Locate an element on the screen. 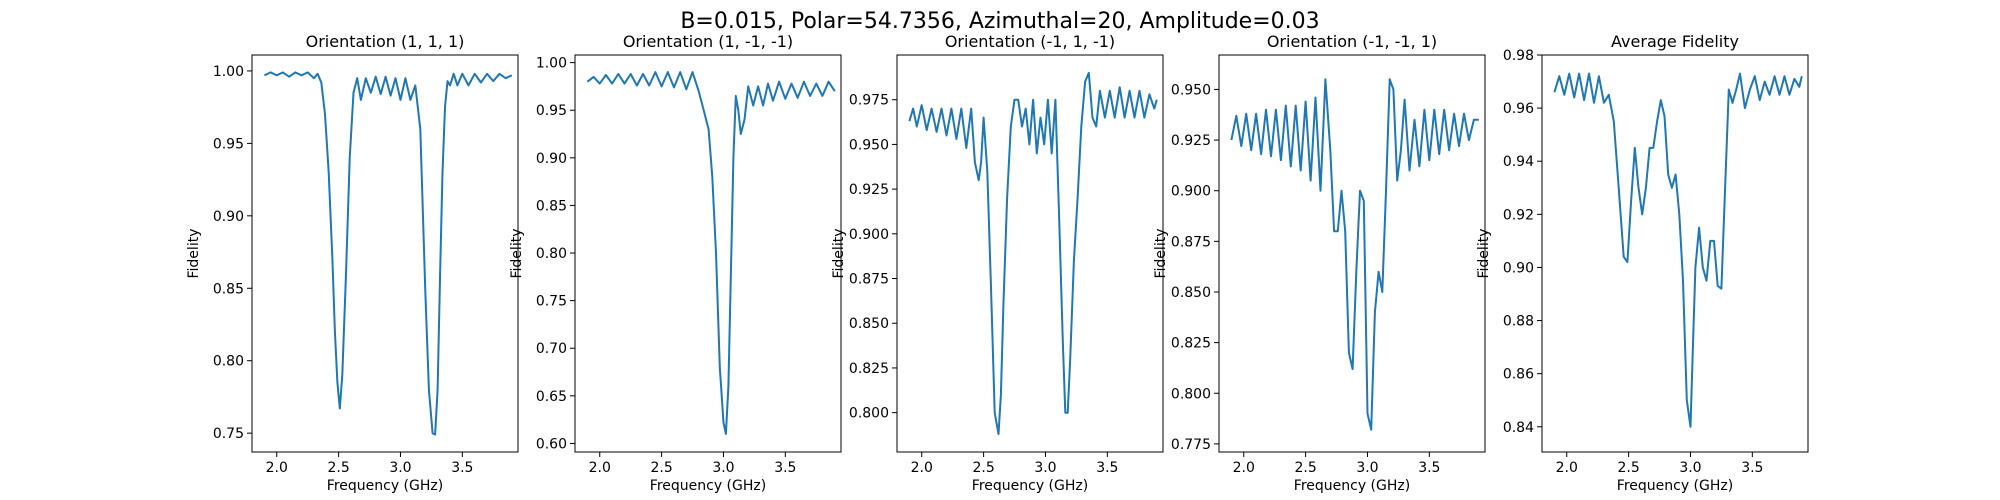 The image size is (2000, 500). y-tick-label: 0.98 is located at coordinates (1518, 56).